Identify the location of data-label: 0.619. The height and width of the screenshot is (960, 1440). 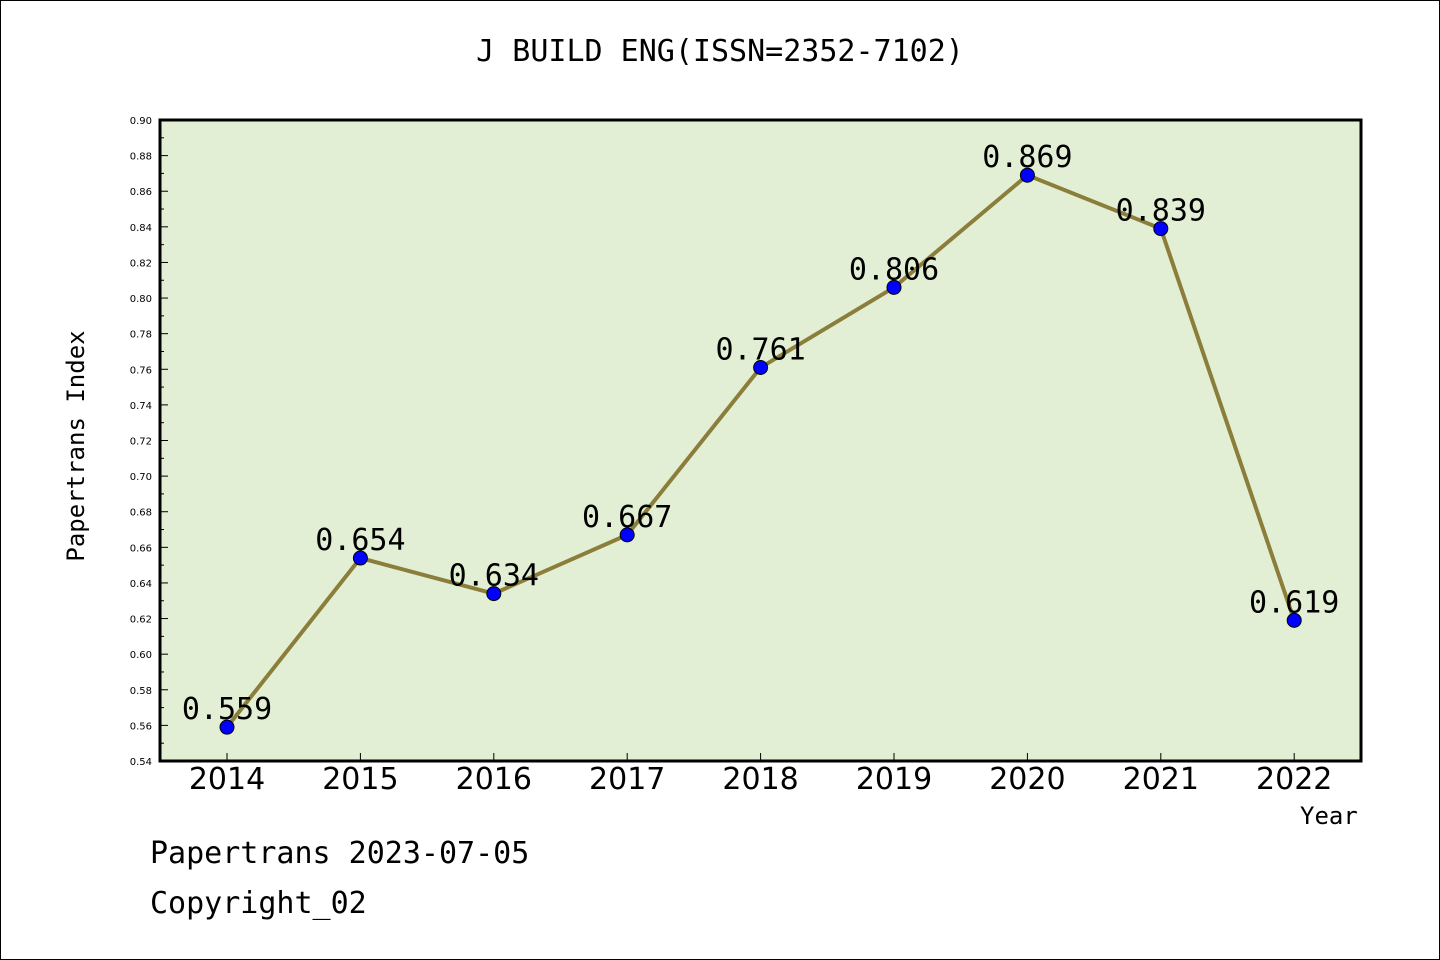
(1294, 602).